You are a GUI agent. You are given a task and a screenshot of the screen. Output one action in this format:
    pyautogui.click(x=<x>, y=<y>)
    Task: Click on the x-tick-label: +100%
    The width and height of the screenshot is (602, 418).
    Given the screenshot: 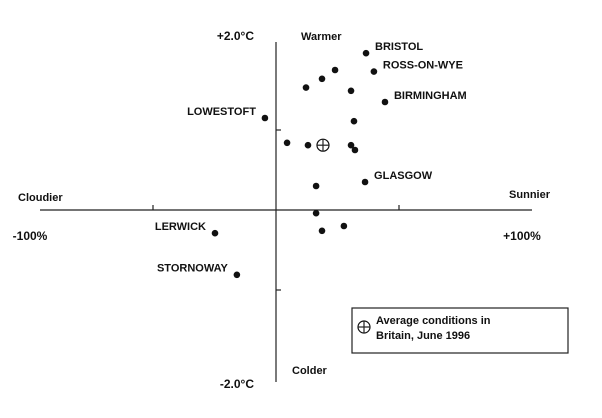 What is the action you would take?
    pyautogui.click(x=522, y=236)
    